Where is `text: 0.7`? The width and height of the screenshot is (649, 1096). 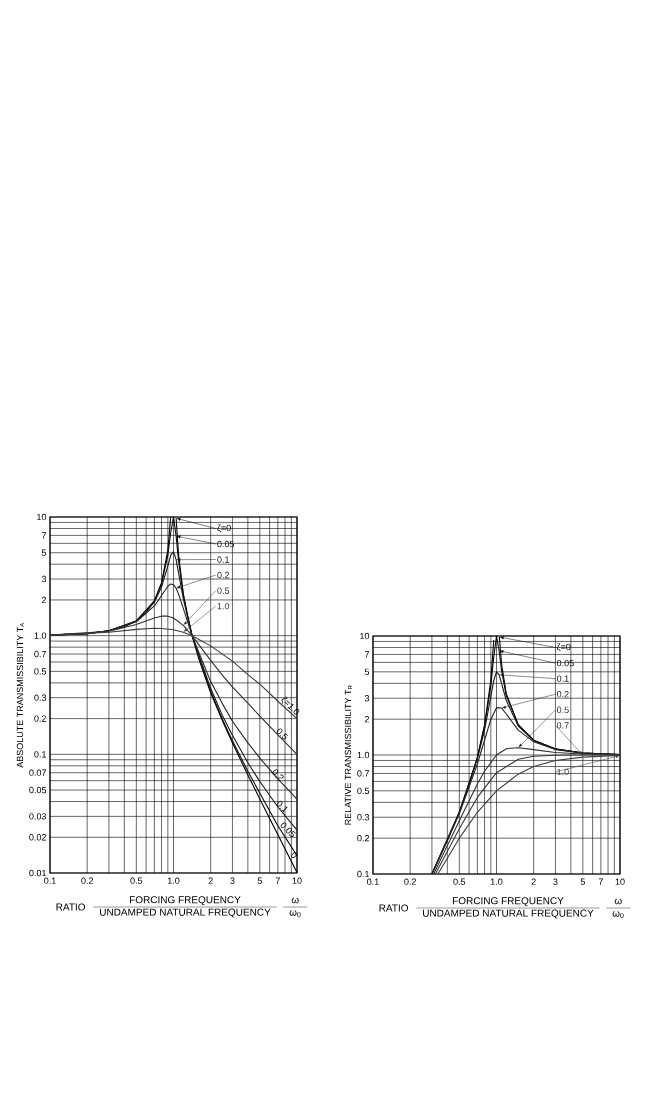
text: 0.7 is located at coordinates (562, 725).